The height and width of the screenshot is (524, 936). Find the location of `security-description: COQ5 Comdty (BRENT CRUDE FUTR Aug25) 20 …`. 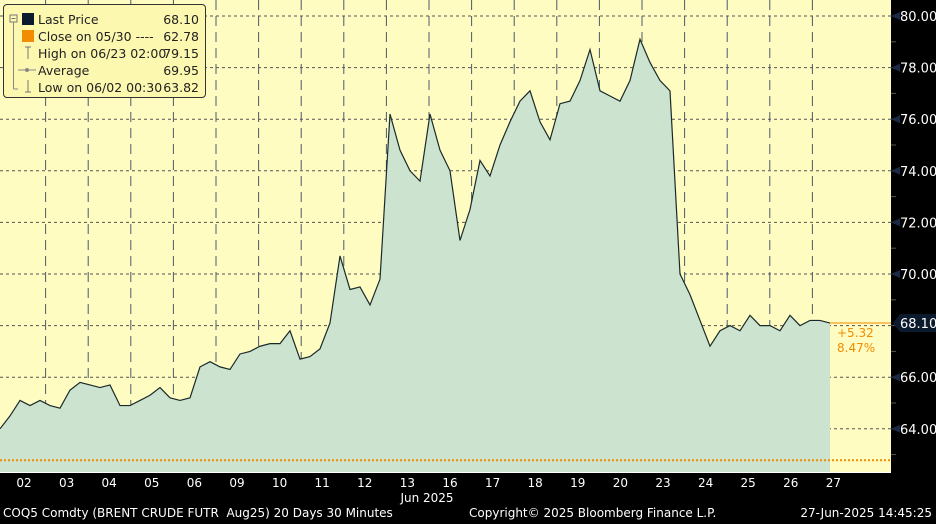

security-description: COQ5 Comdty (BRENT CRUDE FUTR Aug25) 20 … is located at coordinates (198, 513).